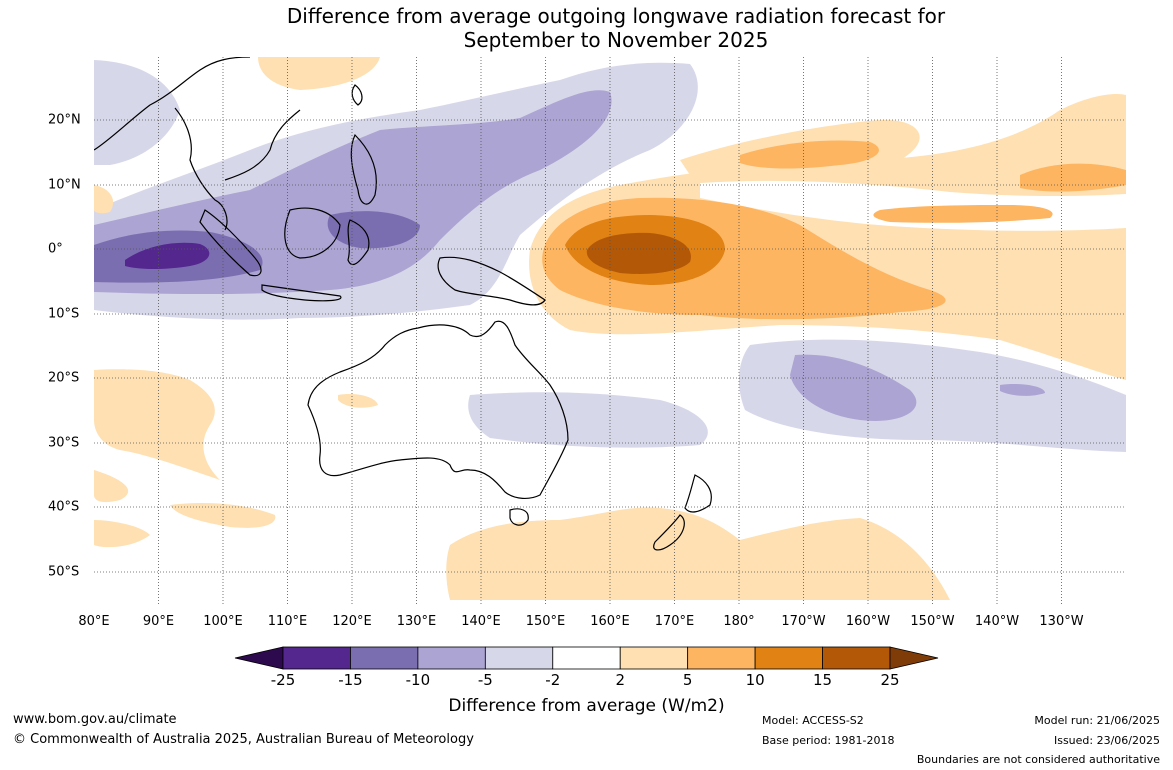 Image resolution: width=1173 pixels, height=770 pixels. What do you see at coordinates (259, 658) in the screenshot?
I see `colorbar-extend-min` at bounding box center [259, 658].